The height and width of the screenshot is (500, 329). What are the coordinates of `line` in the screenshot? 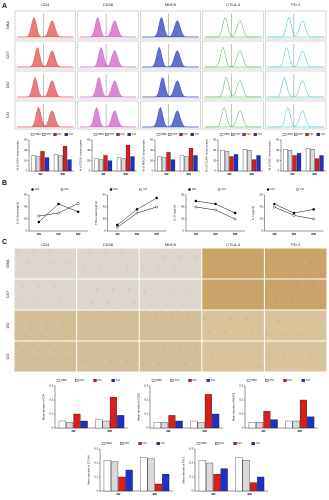 It's located at (294, 208).